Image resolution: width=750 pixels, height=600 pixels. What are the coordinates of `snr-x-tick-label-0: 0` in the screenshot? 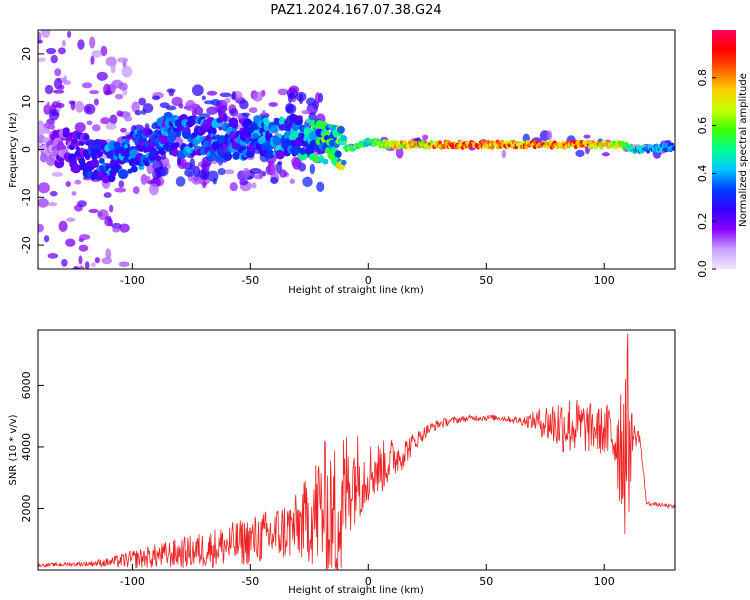 It's located at (368, 581).